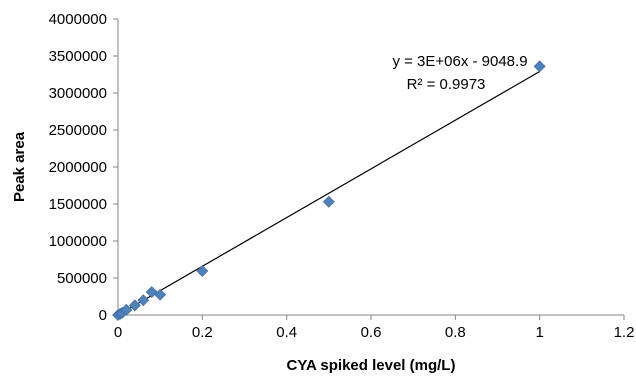 Image resolution: width=636 pixels, height=376 pixels. Describe the element at coordinates (459, 61) in the screenshot. I see `trendline-equation: y = 3E+06x - 9048.9` at that location.